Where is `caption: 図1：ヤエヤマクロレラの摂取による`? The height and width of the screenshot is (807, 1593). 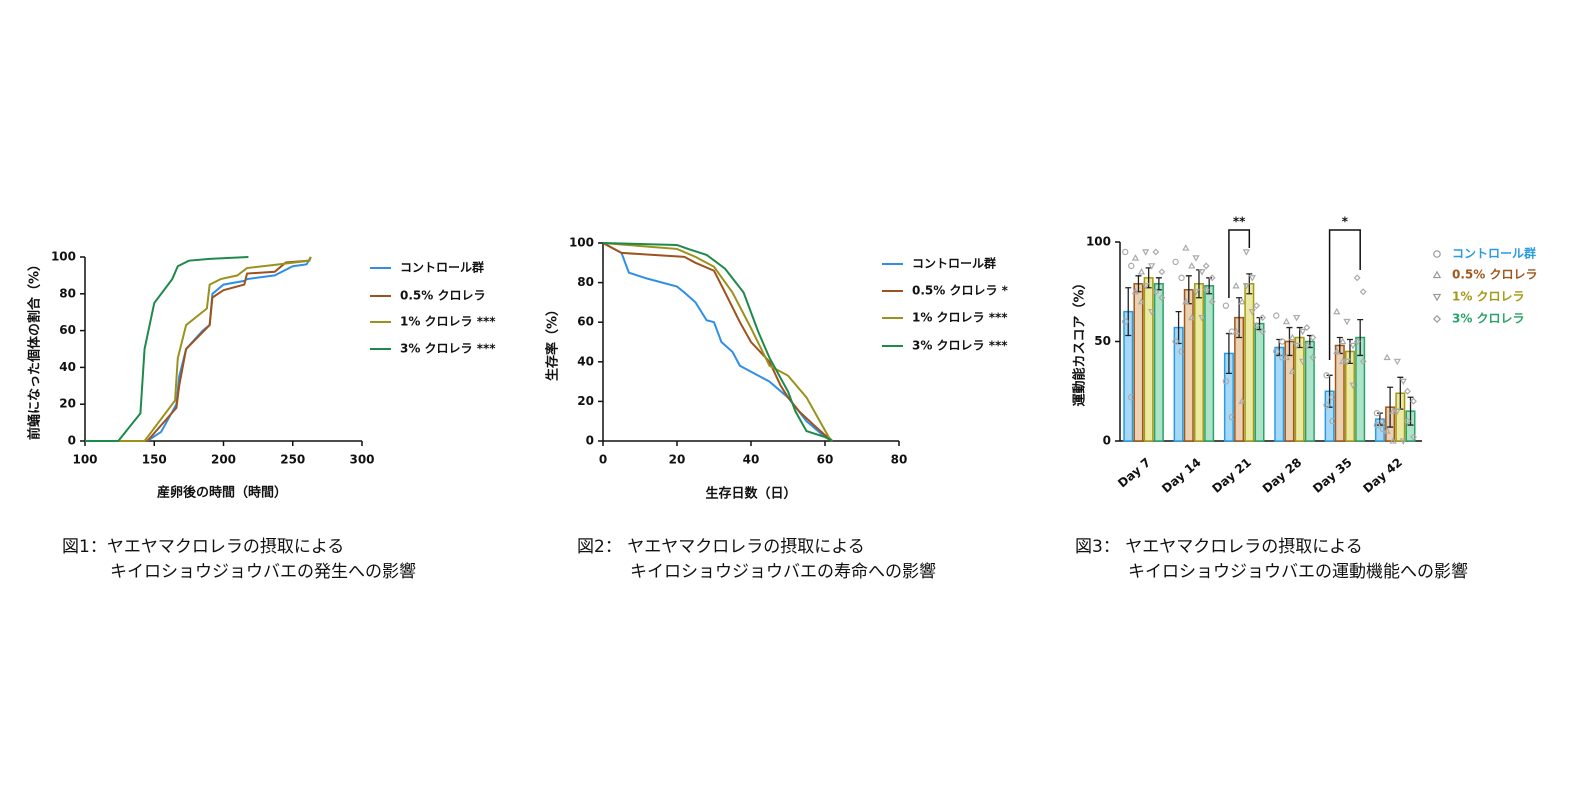
caption: 図1：ヤエヤマクロレラの摂取による is located at coordinates (203, 547).